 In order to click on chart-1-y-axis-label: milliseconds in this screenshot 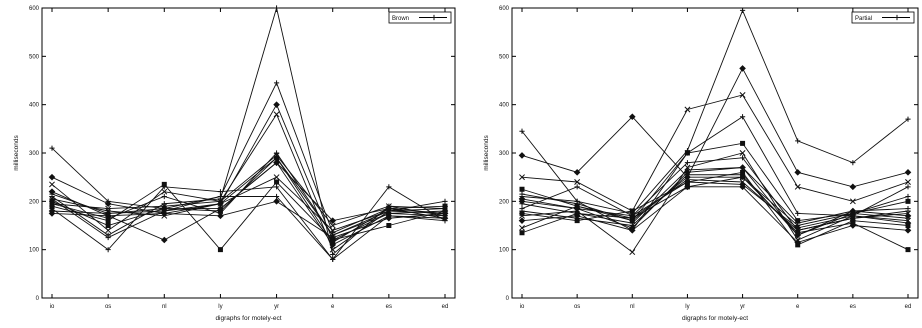, I will do `click(16, 153)`.